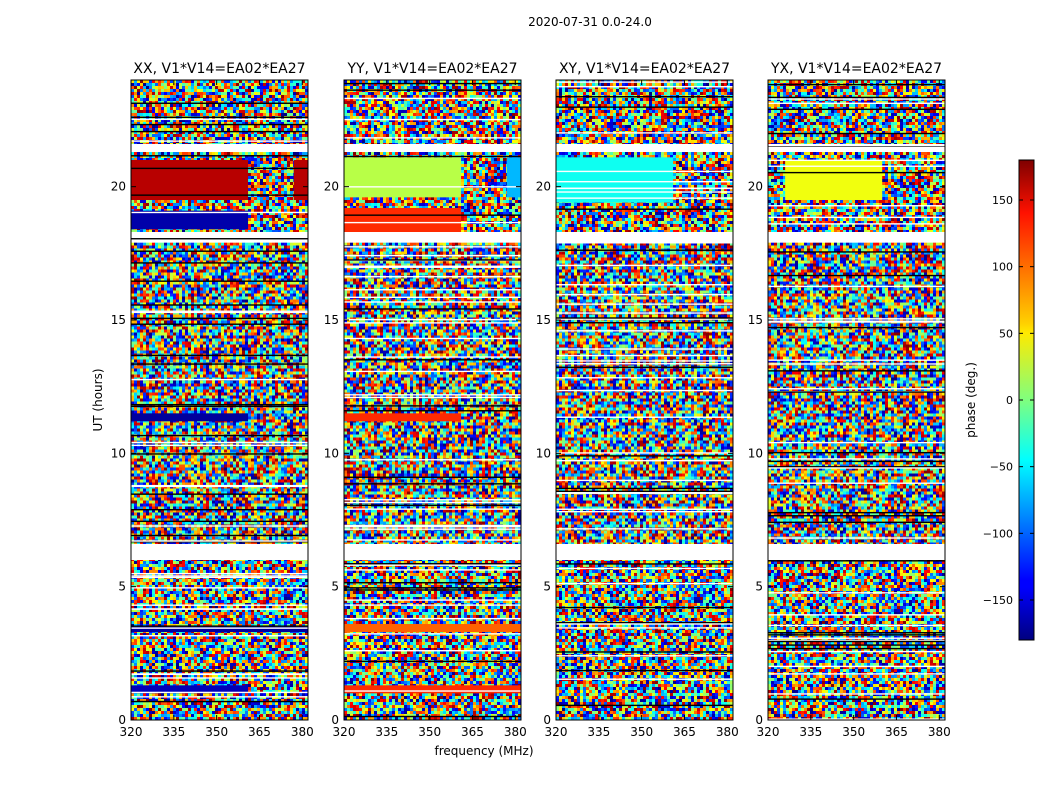  What do you see at coordinates (759, 720) in the screenshot?
I see `y-tick-label: 0` at bounding box center [759, 720].